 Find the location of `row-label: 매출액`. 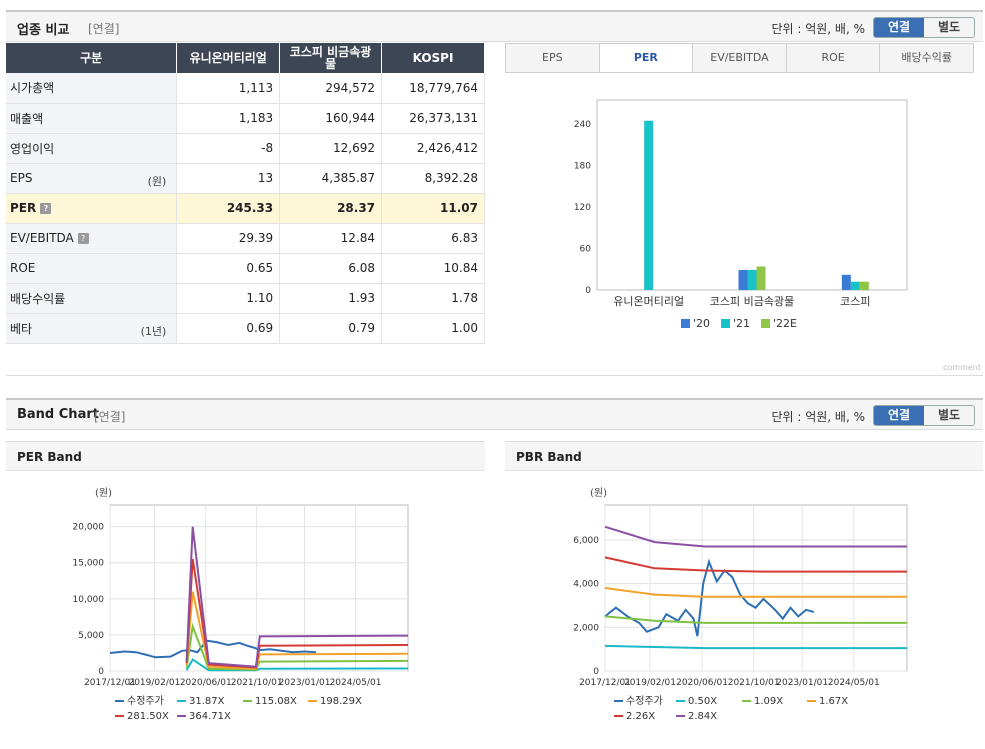

row-label: 매출액 is located at coordinates (92, 118).